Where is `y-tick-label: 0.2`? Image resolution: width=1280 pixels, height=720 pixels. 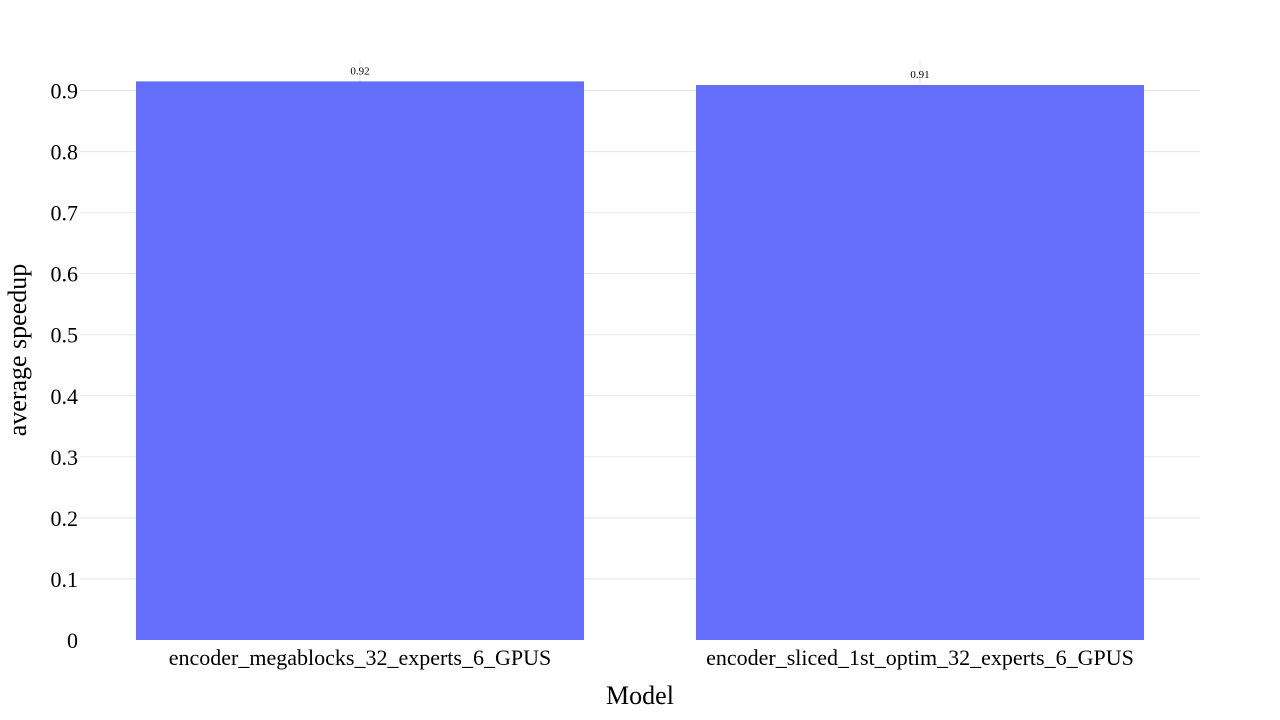 y-tick-label: 0.2 is located at coordinates (65, 518).